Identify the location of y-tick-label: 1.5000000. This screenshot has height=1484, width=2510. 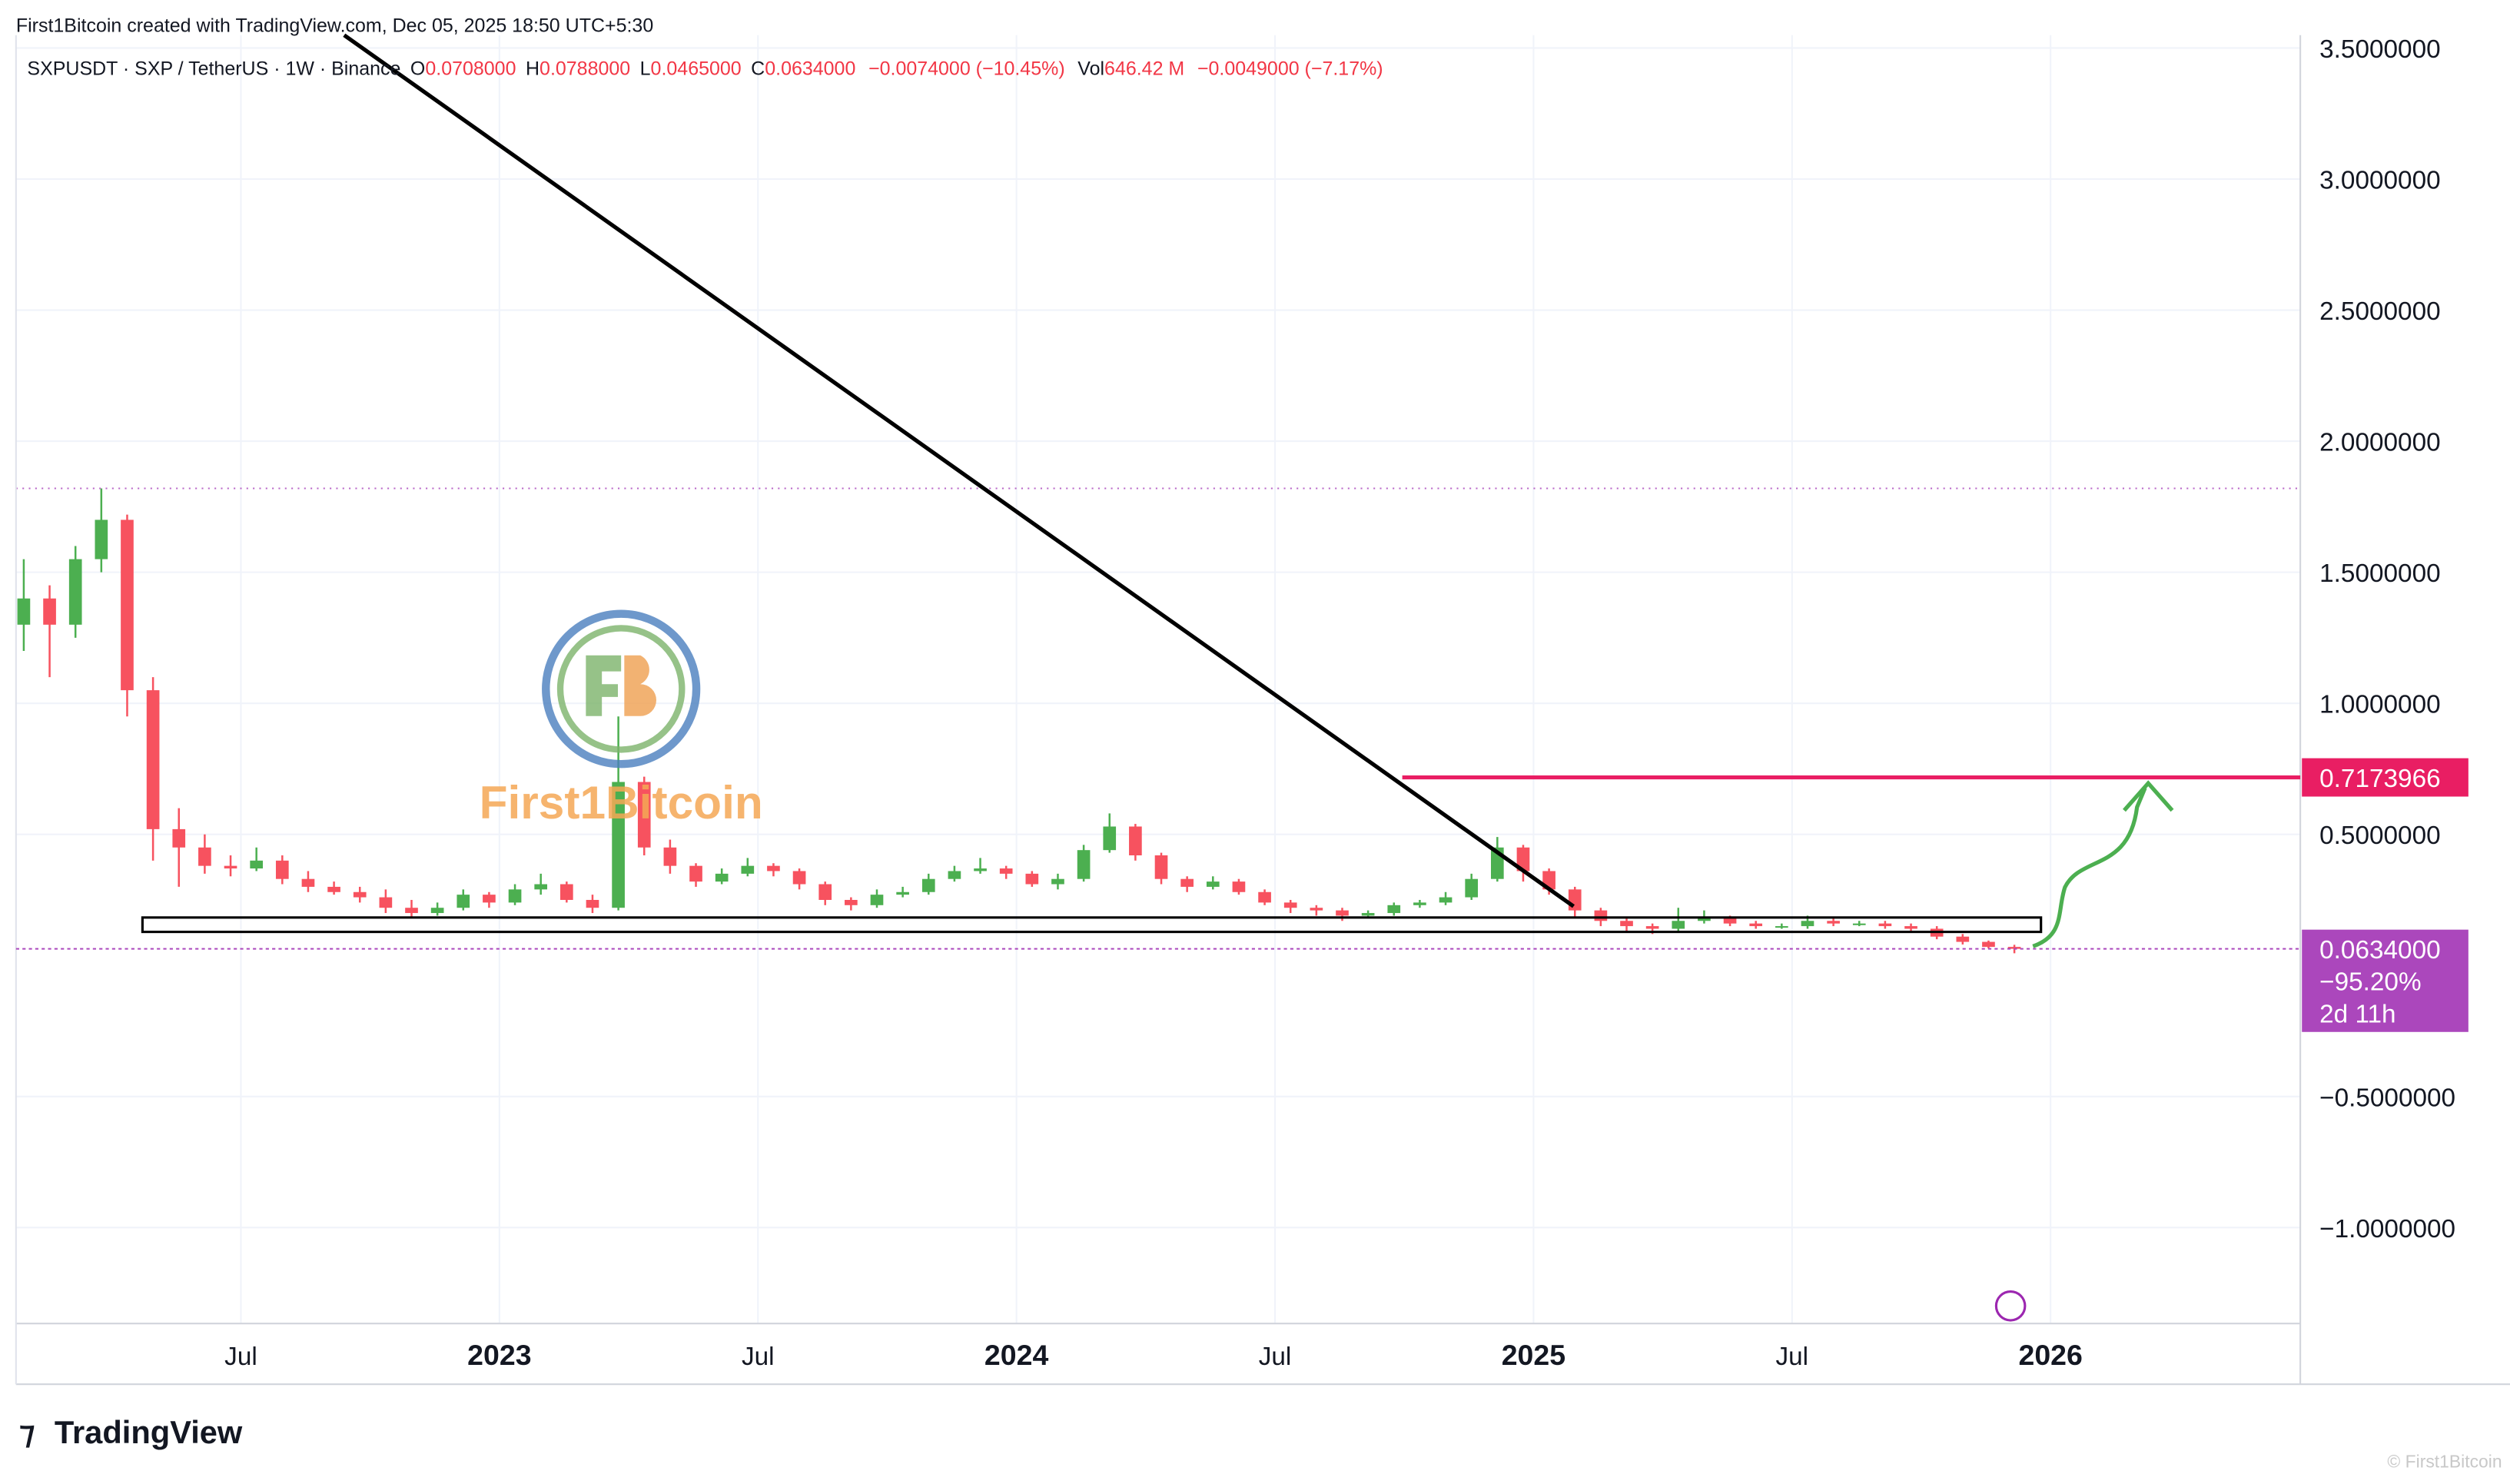
(2380, 573).